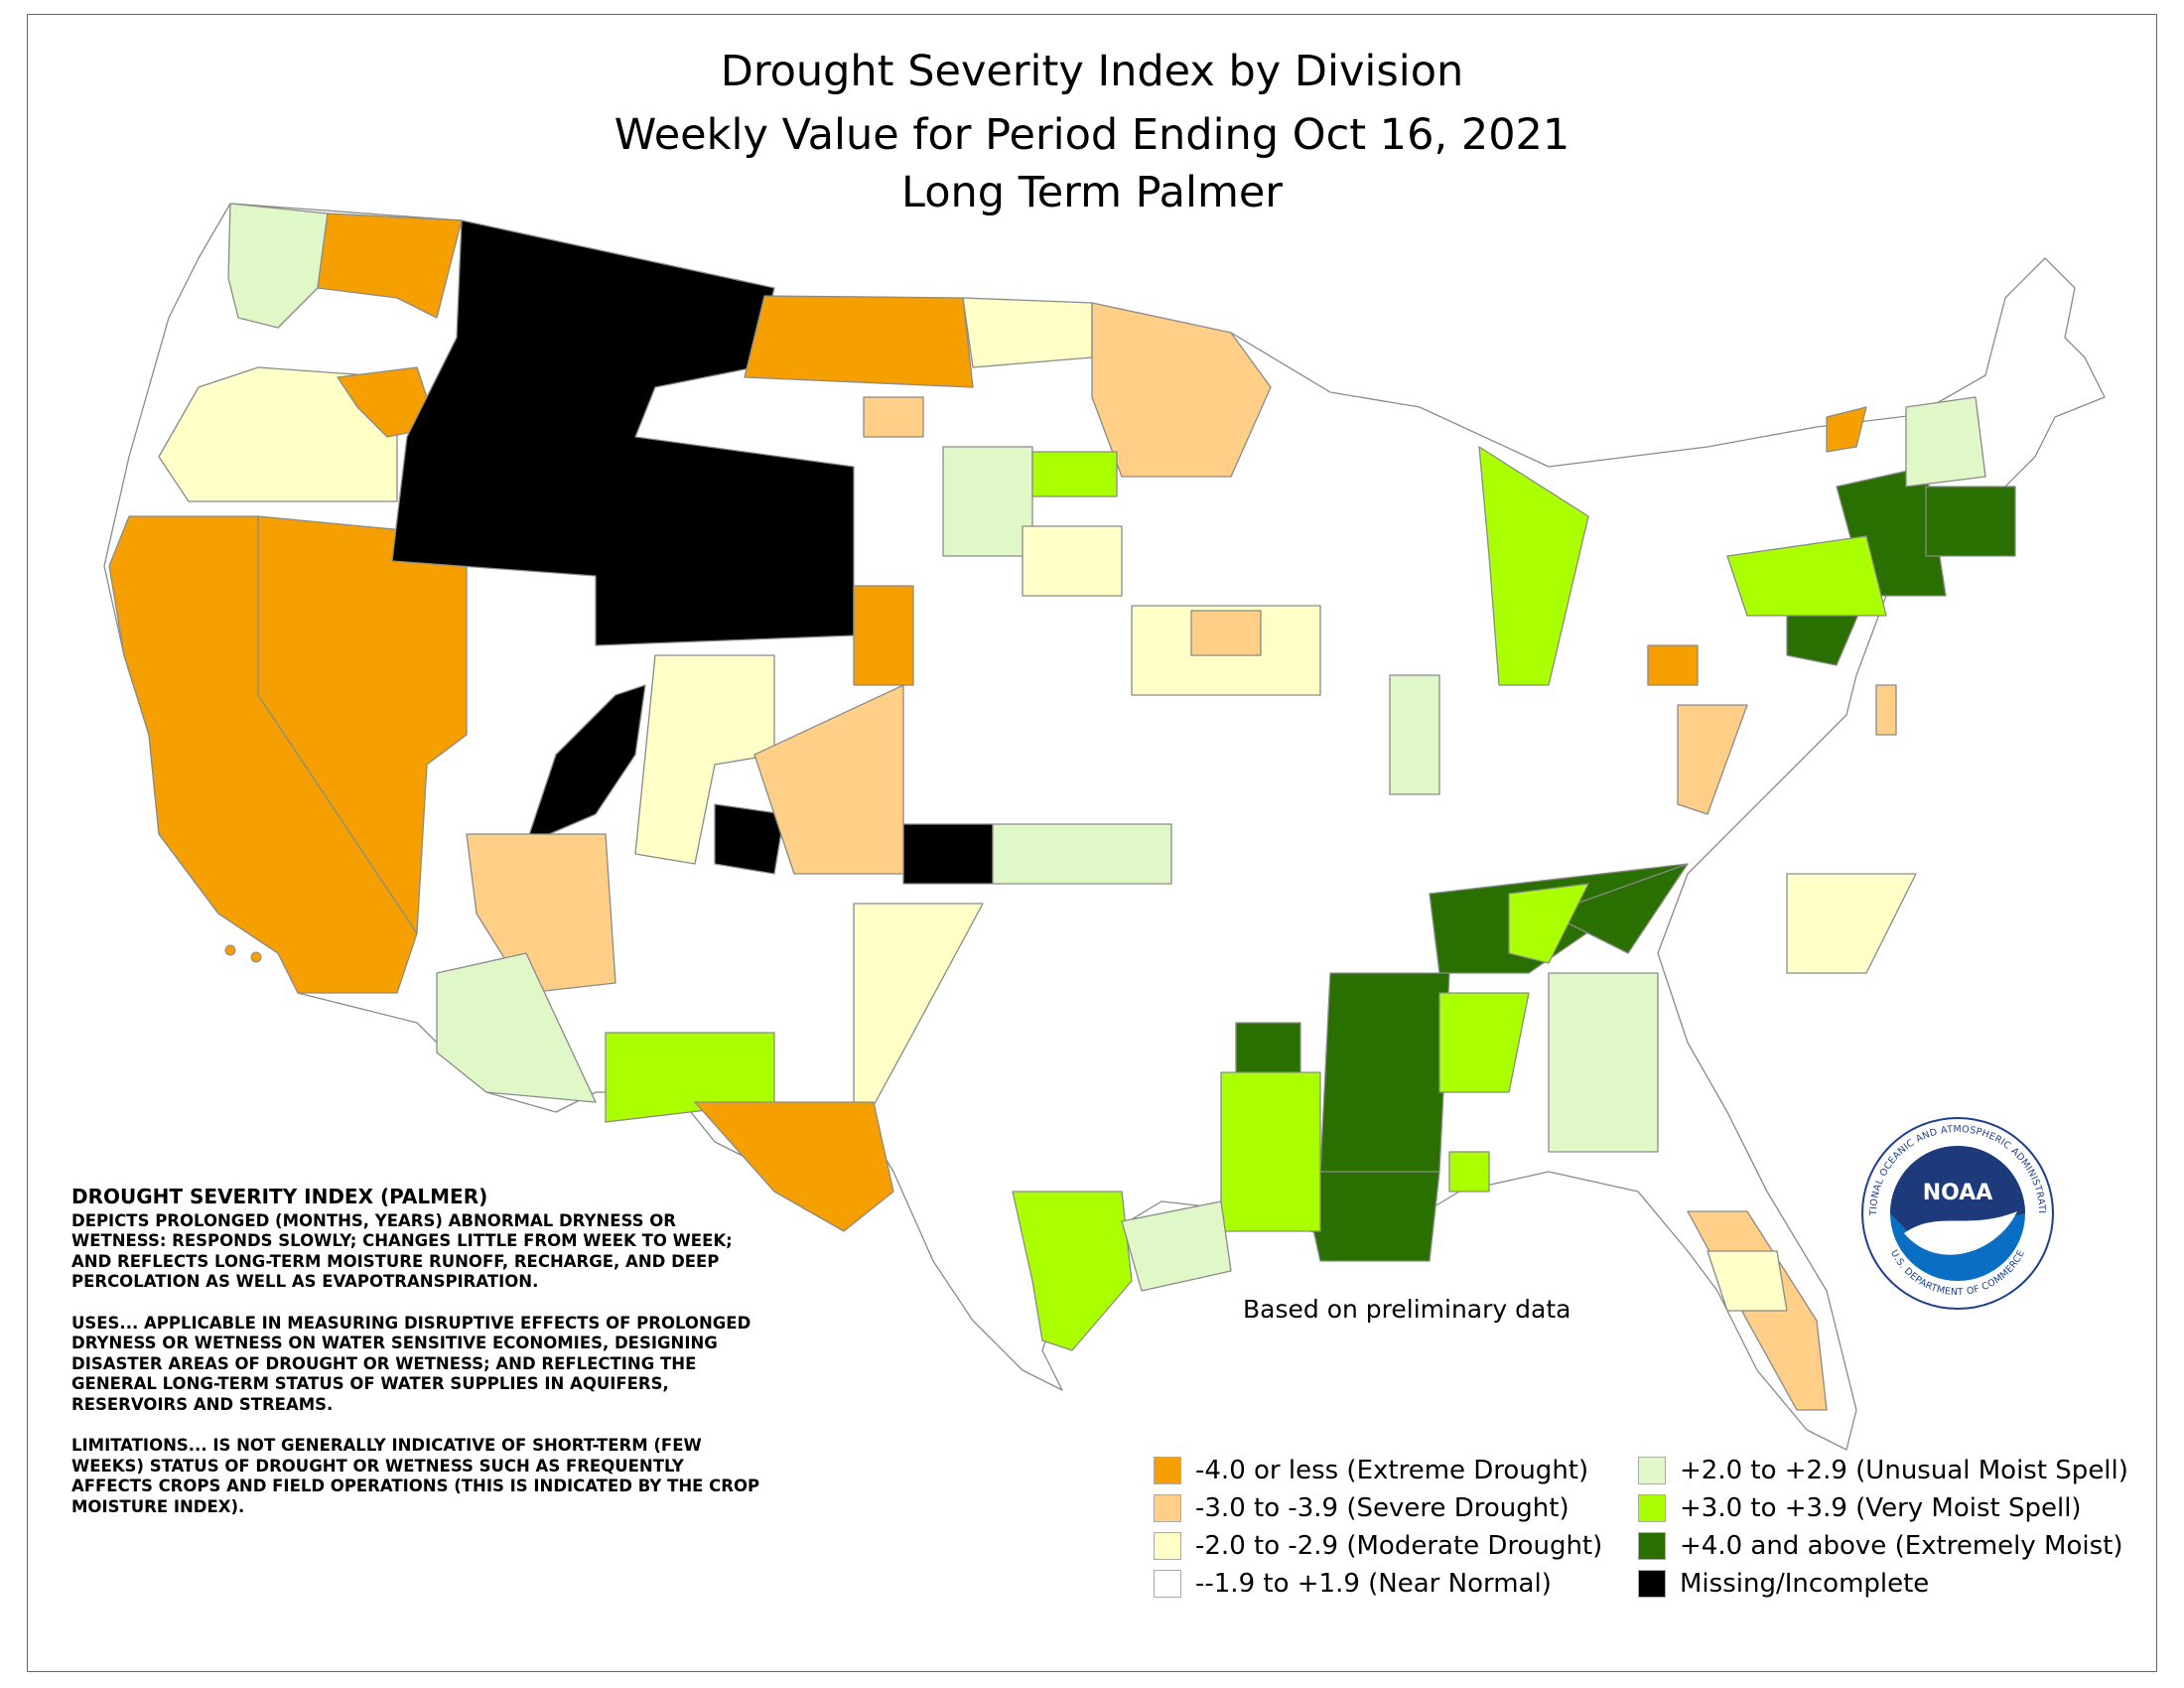 Image resolution: width=2184 pixels, height=1688 pixels. I want to click on region-colorado-dry, so click(828, 779).